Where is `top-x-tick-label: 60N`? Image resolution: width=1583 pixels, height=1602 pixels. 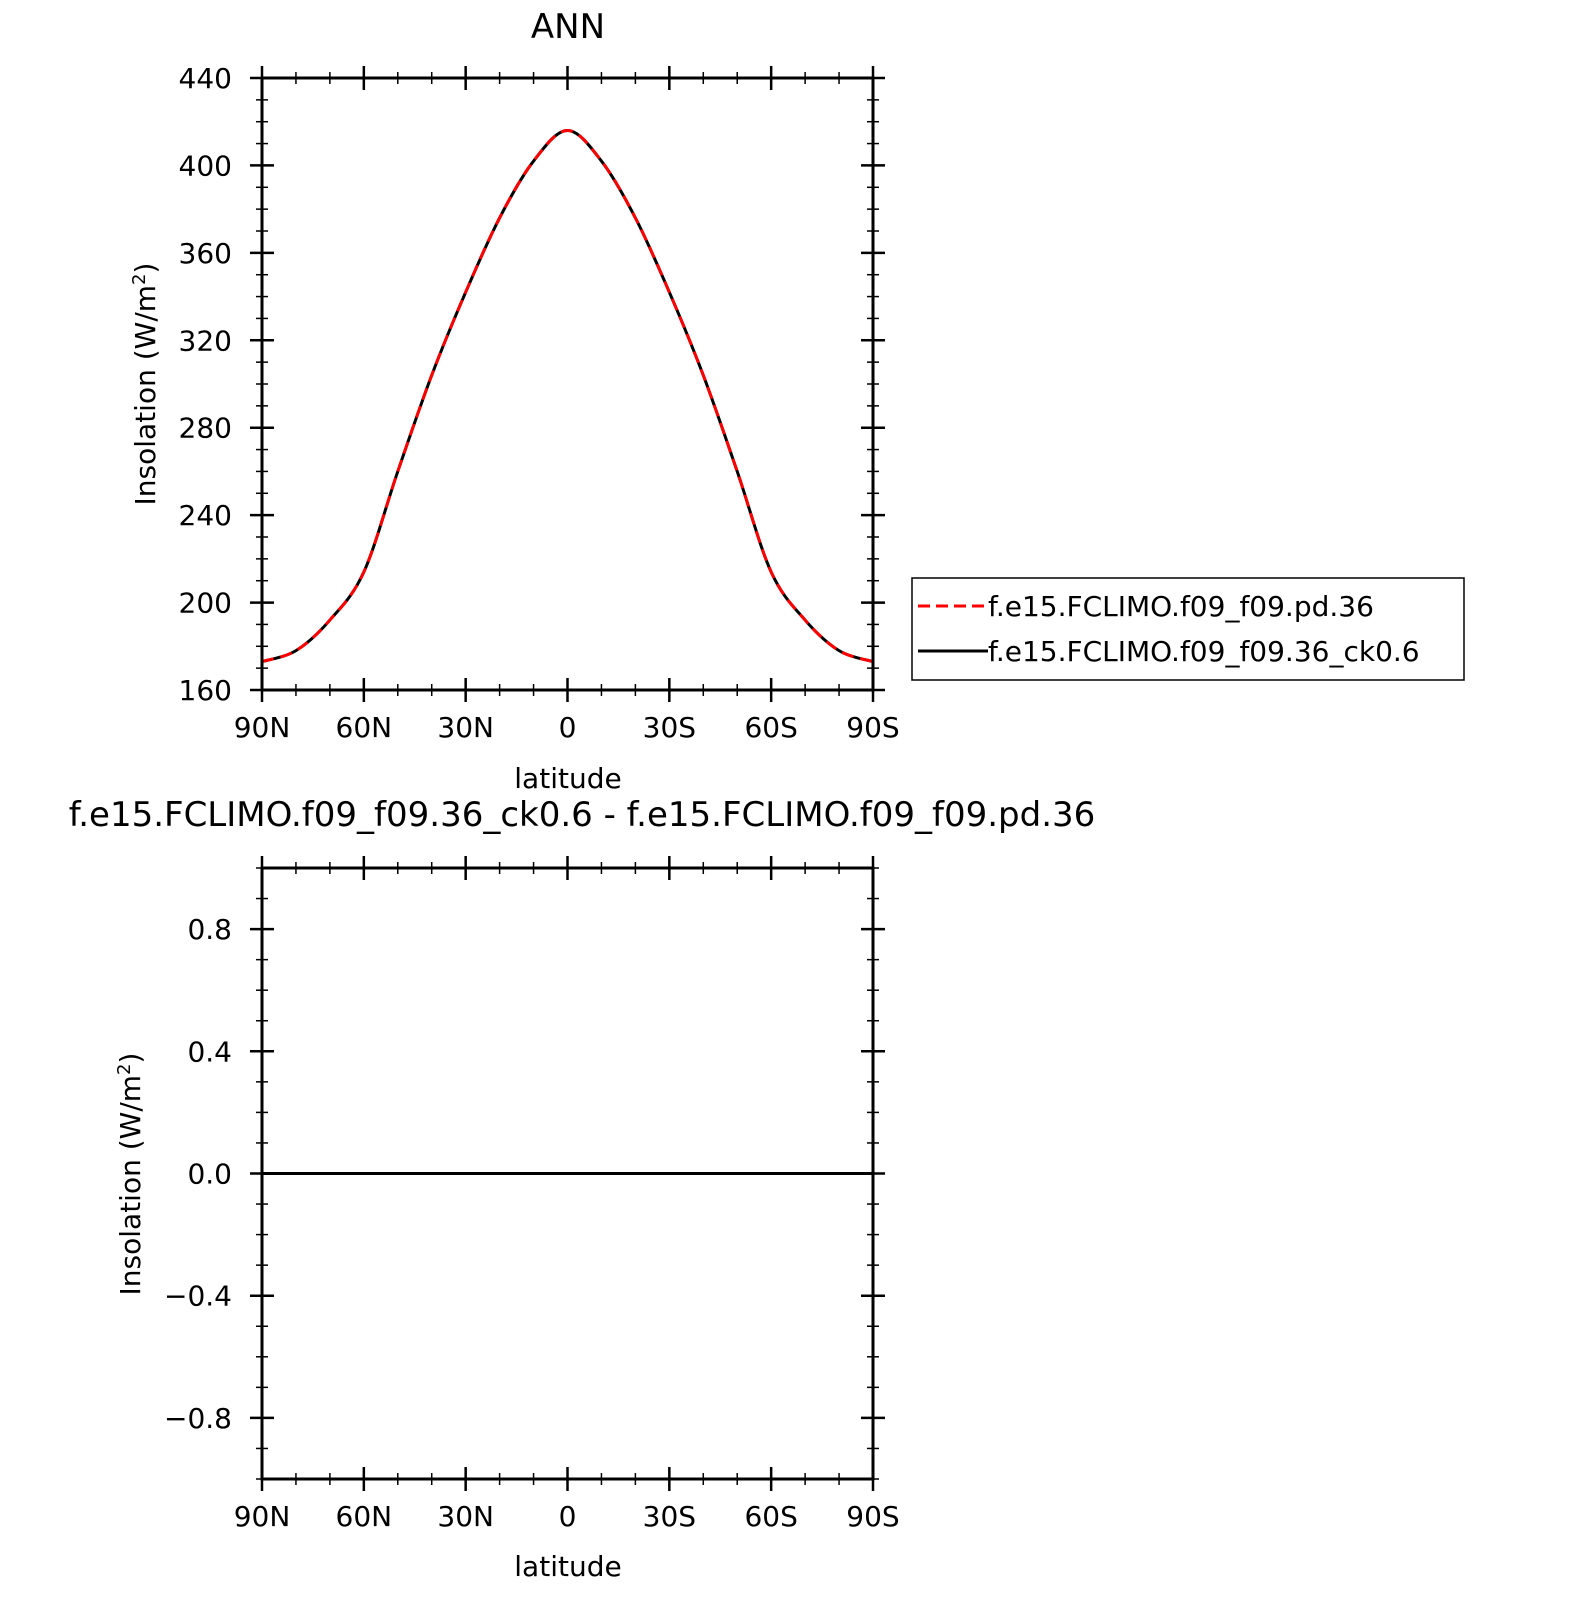 top-x-tick-label: 60N is located at coordinates (364, 727).